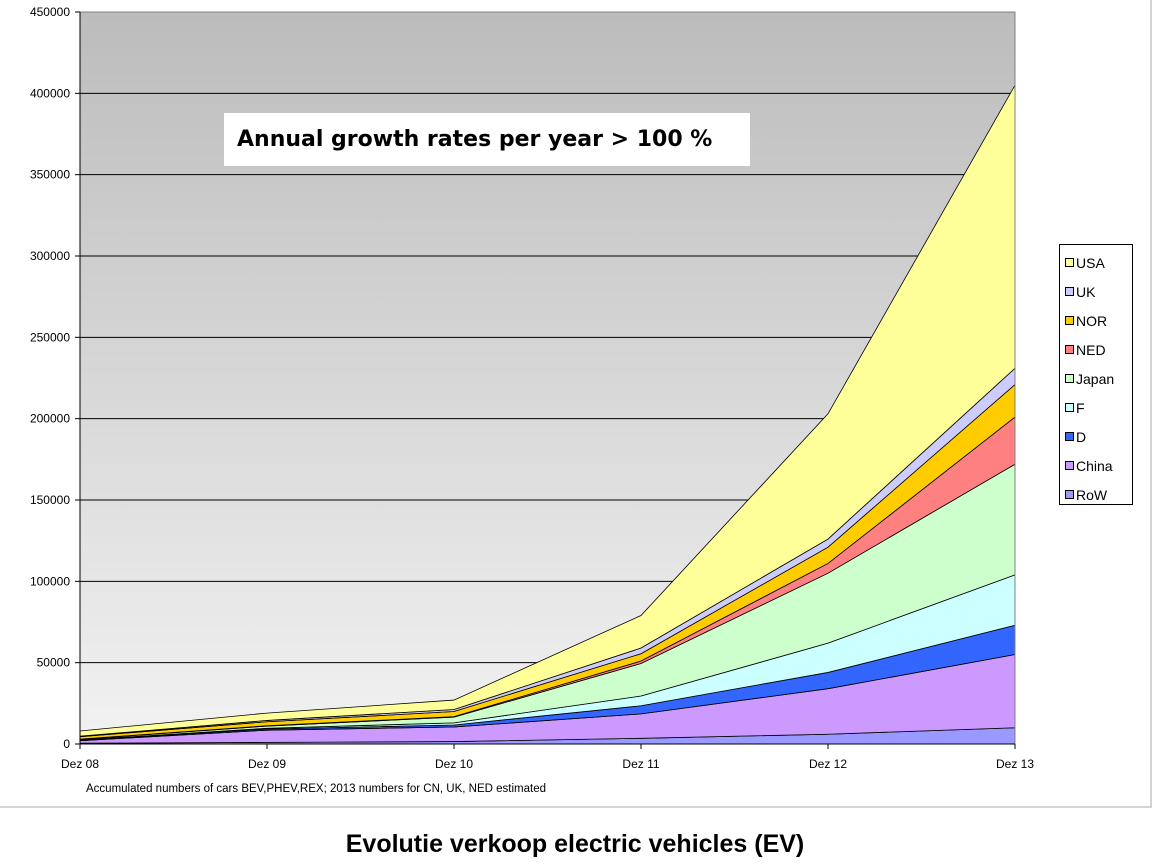  I want to click on legend: USA UK NOR NED Japan F D China RoW, so click(1096, 374).